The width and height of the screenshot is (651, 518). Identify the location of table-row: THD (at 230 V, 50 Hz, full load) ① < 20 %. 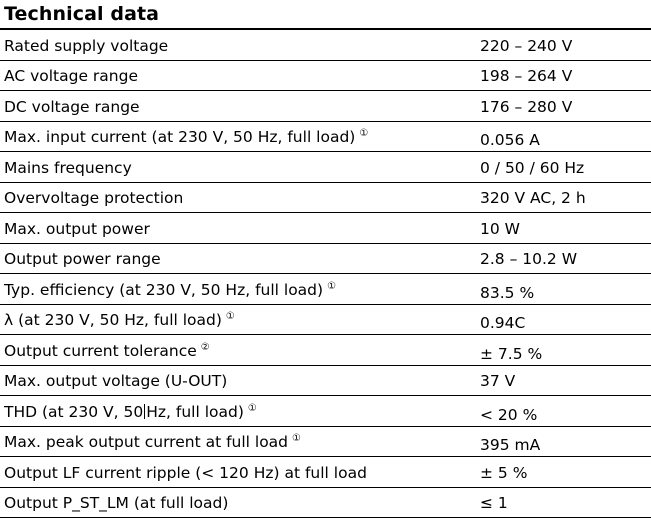
(325, 411).